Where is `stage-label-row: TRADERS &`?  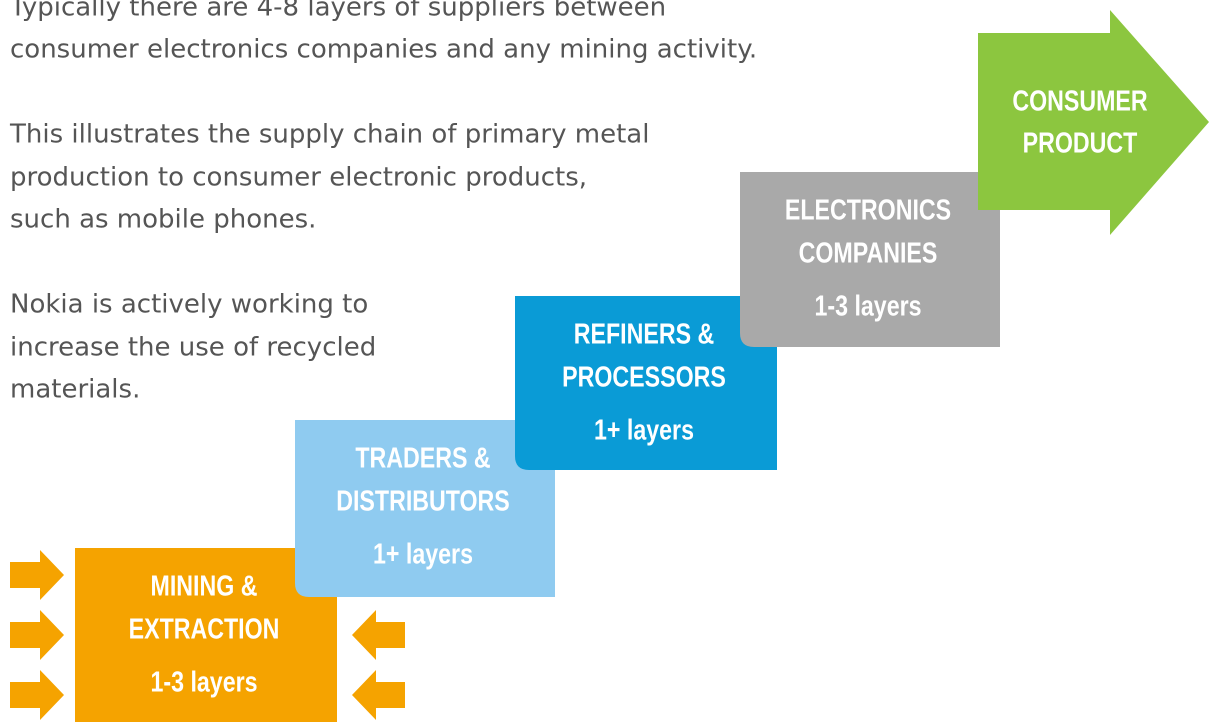 stage-label-row: TRADERS & is located at coordinates (422, 457).